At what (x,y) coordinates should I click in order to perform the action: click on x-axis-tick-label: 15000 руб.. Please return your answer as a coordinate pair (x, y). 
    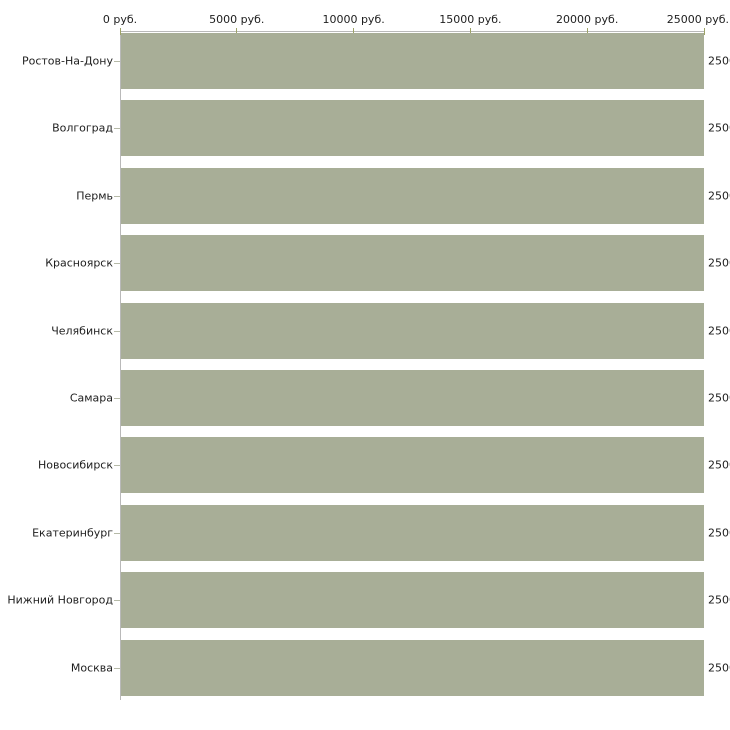
    Looking at the image, I should click on (470, 19).